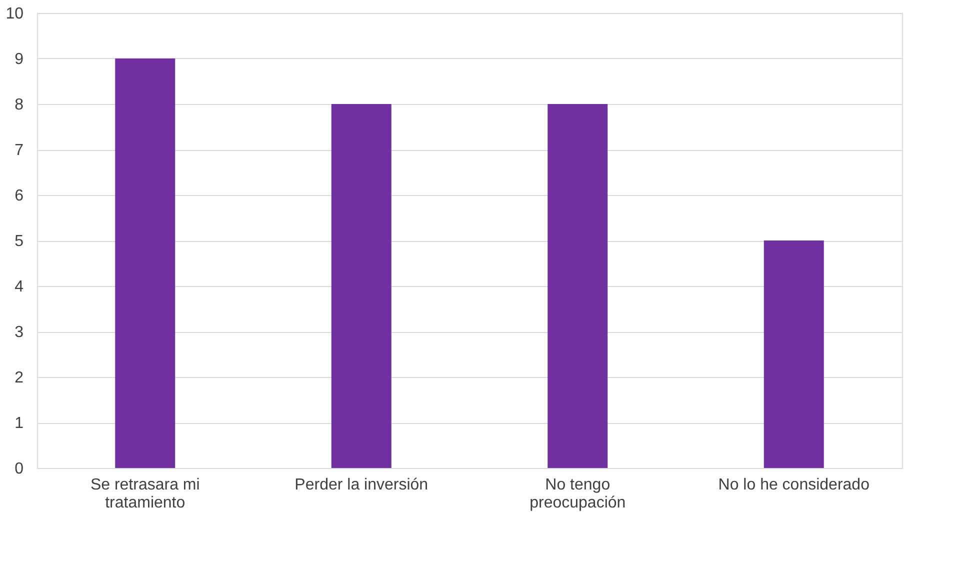  Describe the element at coordinates (19, 196) in the screenshot. I see `y-tick-label: 6` at that location.